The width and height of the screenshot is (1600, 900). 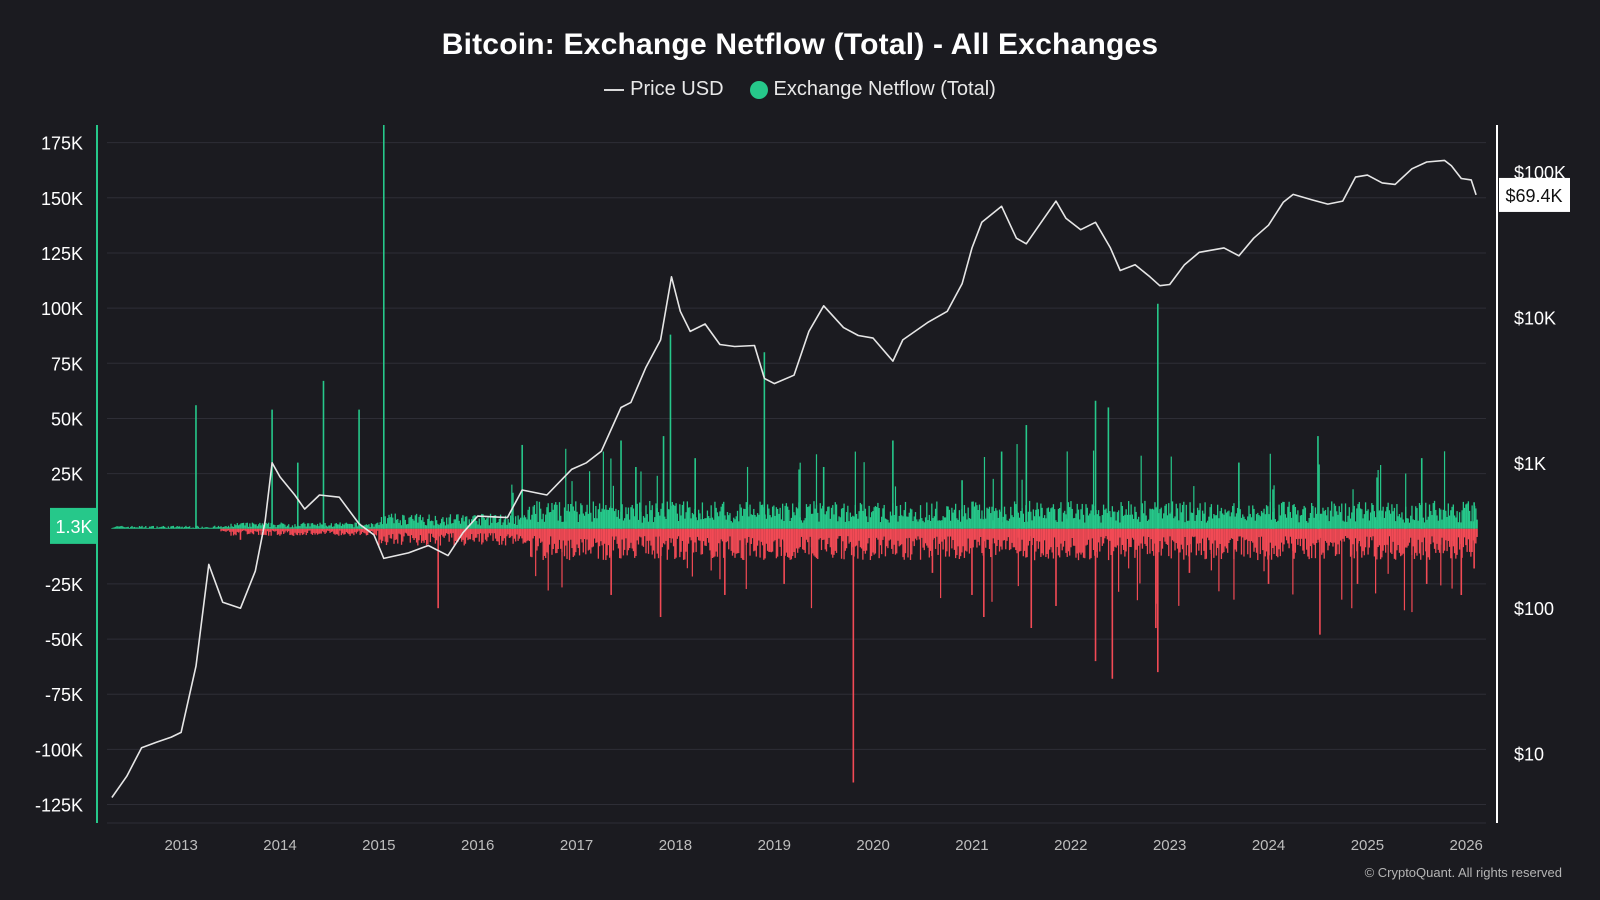 What do you see at coordinates (758, 89) in the screenshot?
I see `legend-netflow-swatch` at bounding box center [758, 89].